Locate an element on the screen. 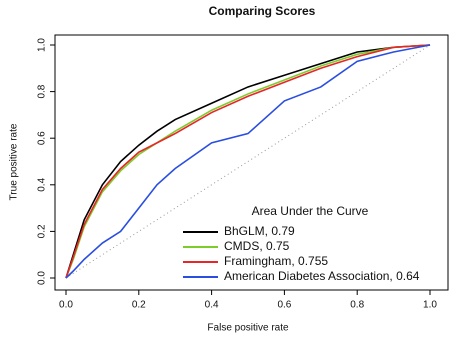 Image resolution: width=474 pixels, height=340 pixels. y-tick-label: 0.0 is located at coordinates (42, 278).